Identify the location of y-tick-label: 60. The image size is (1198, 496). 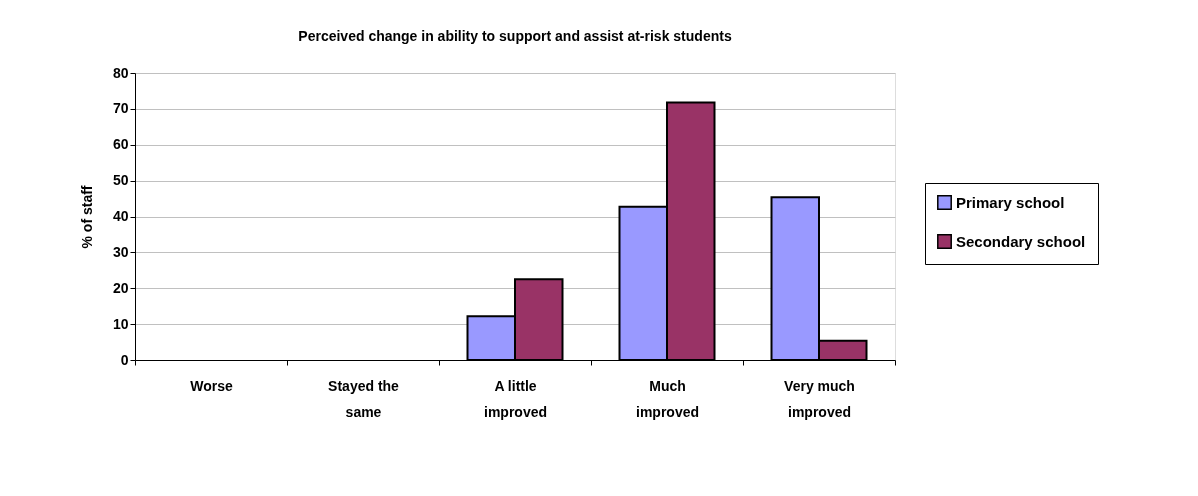
(120, 144).